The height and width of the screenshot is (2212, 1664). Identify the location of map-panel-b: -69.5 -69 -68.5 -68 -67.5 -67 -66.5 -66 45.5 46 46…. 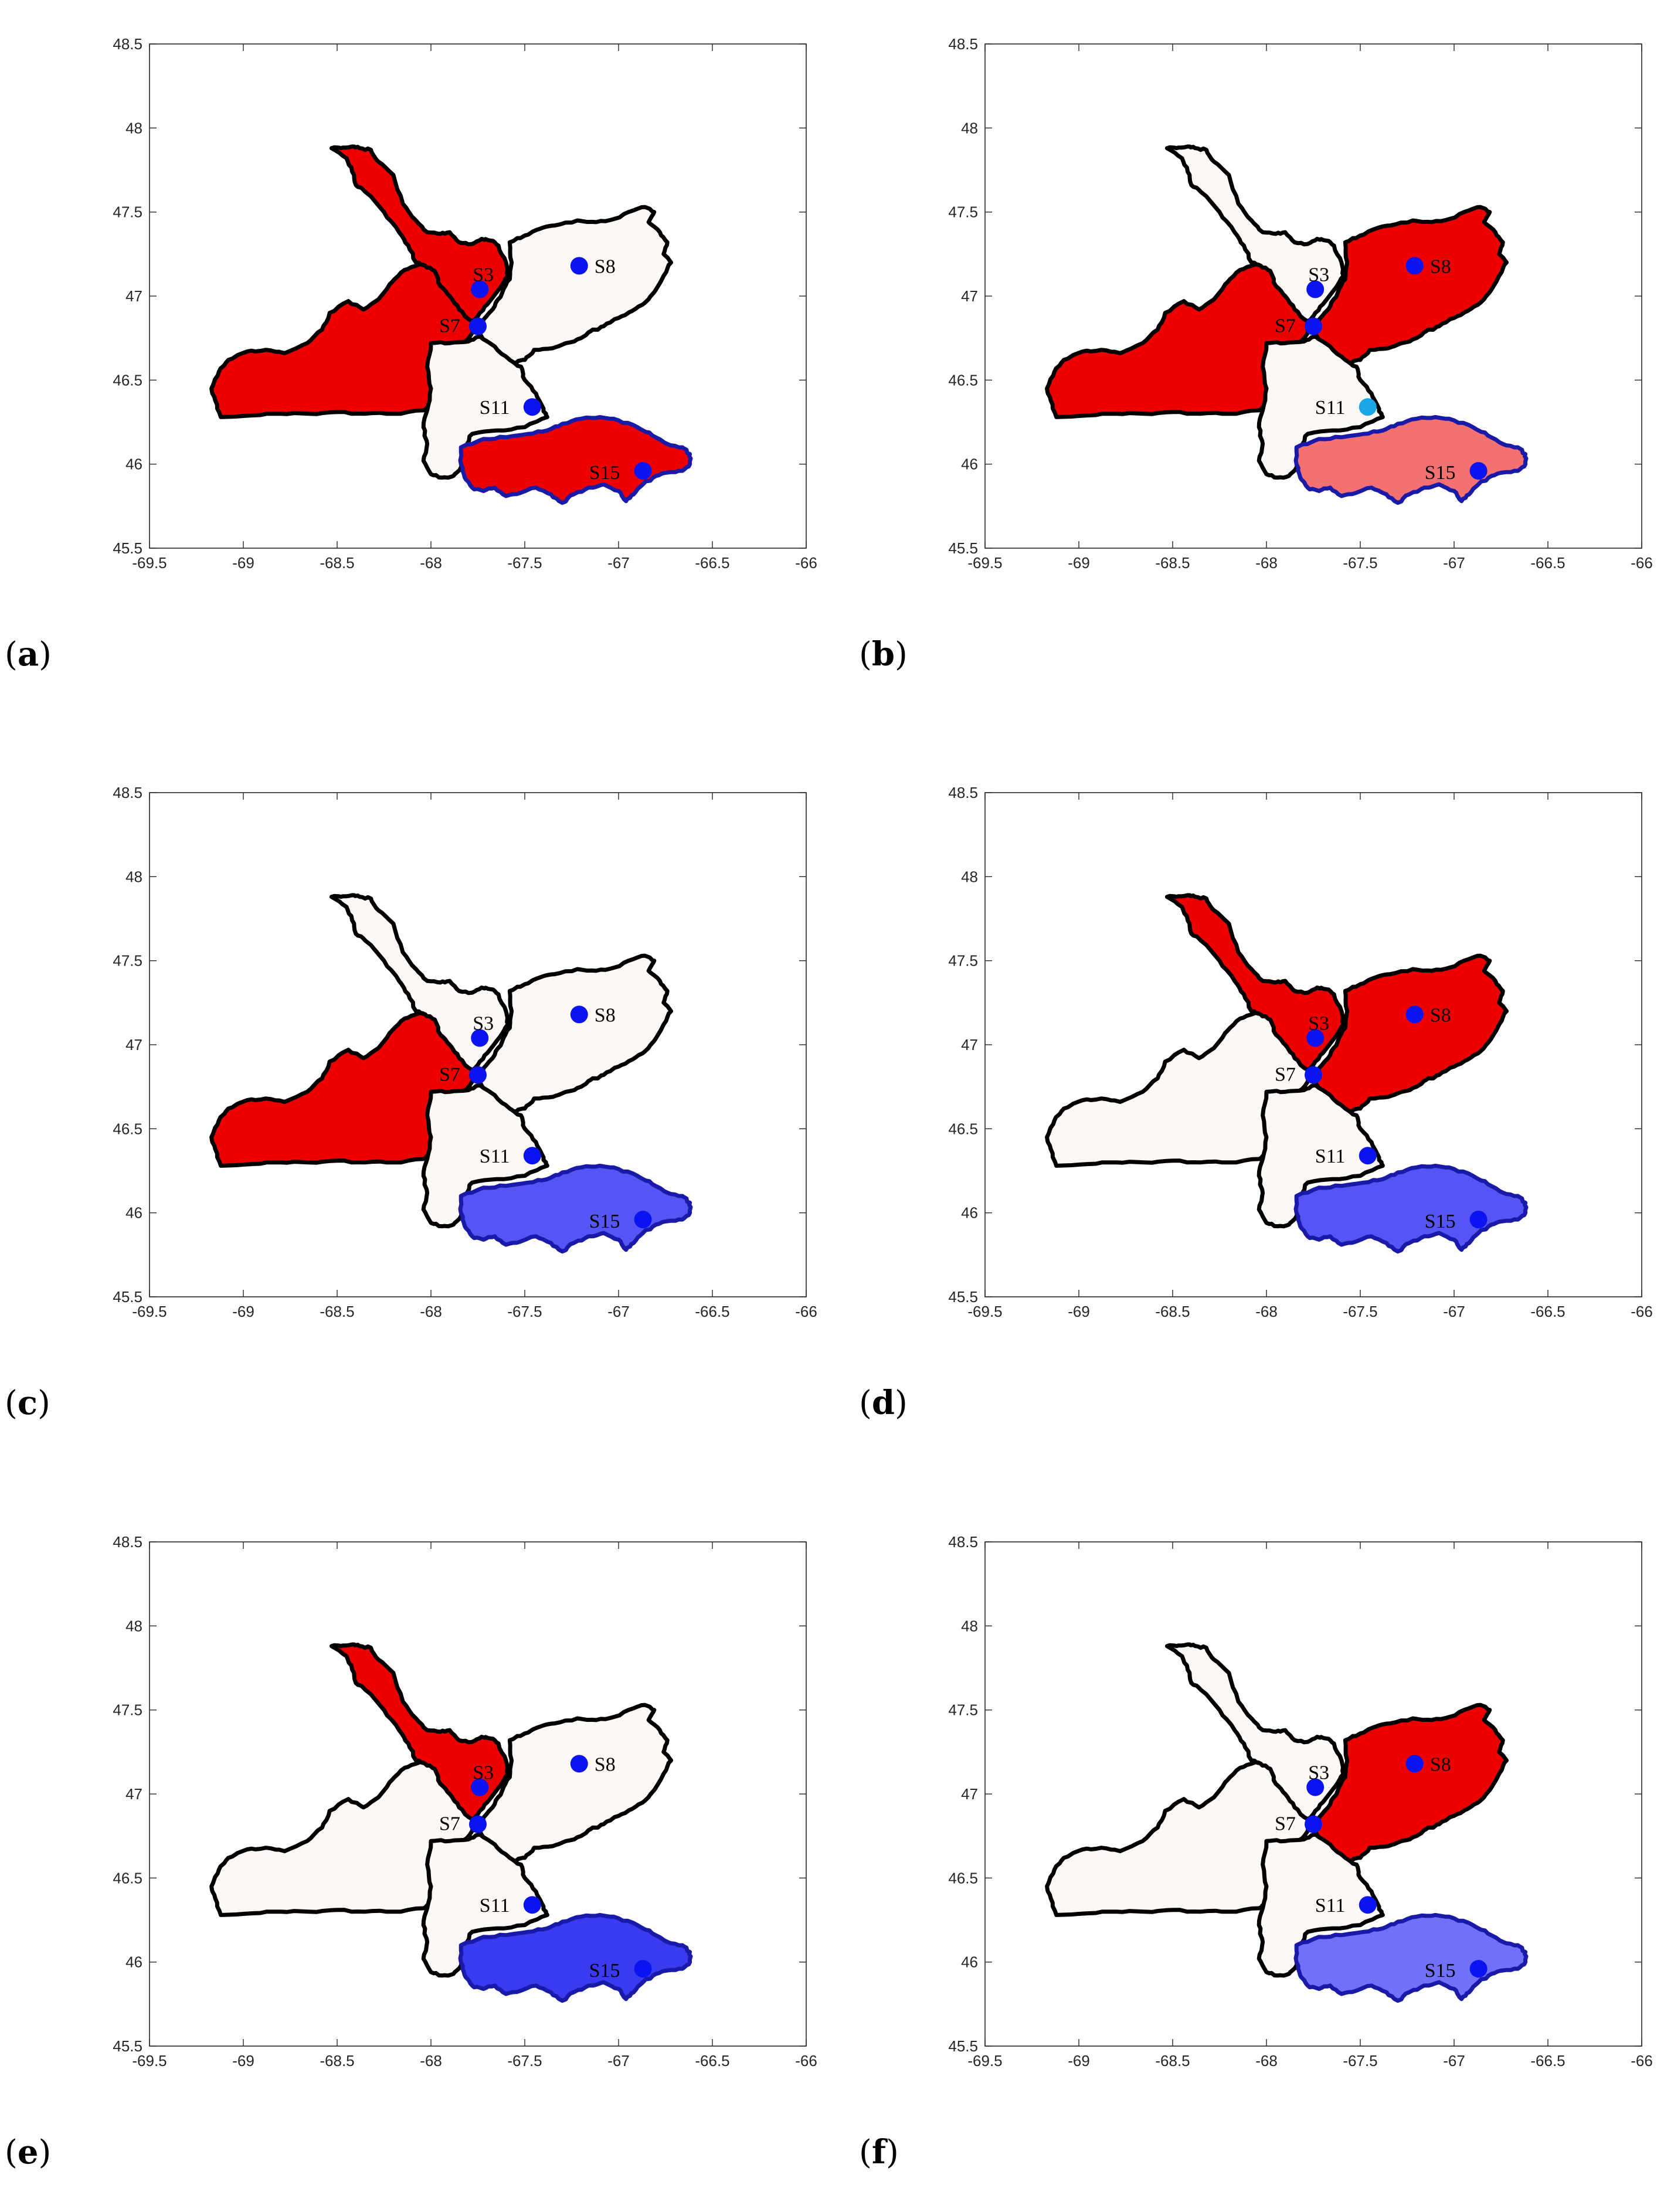
(1300, 303).